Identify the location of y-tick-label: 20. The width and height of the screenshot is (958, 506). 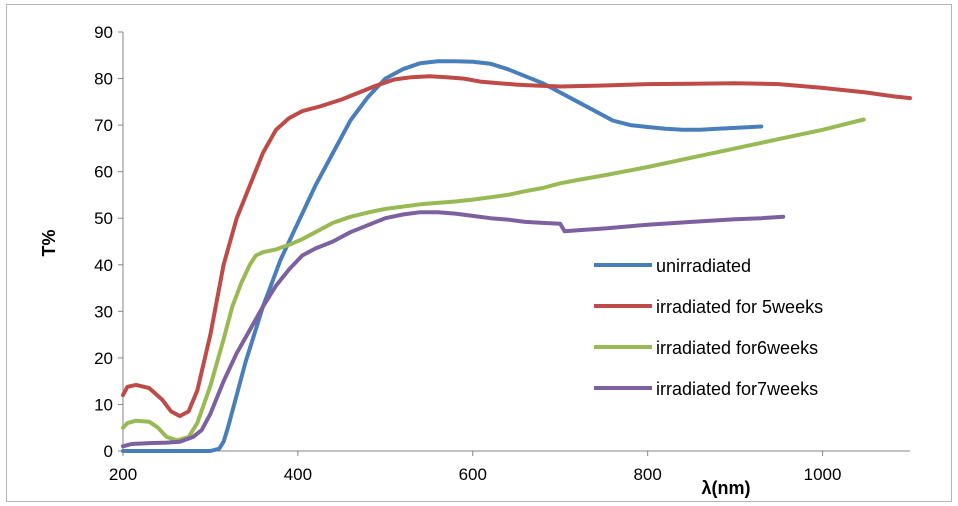
(103, 358).